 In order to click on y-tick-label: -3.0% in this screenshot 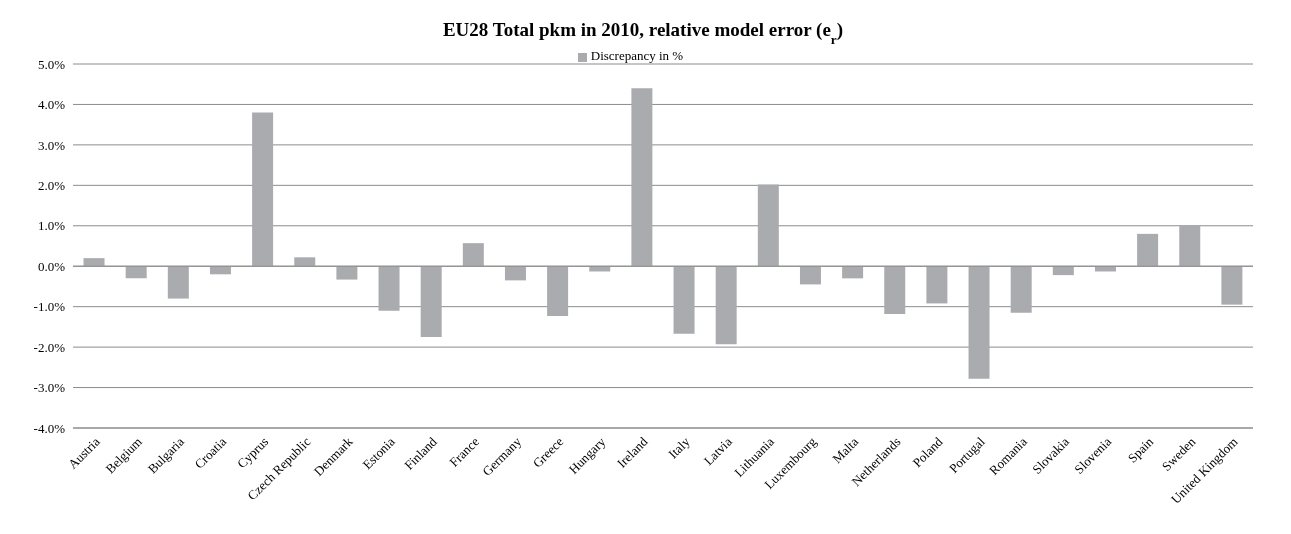, I will do `click(49, 388)`.